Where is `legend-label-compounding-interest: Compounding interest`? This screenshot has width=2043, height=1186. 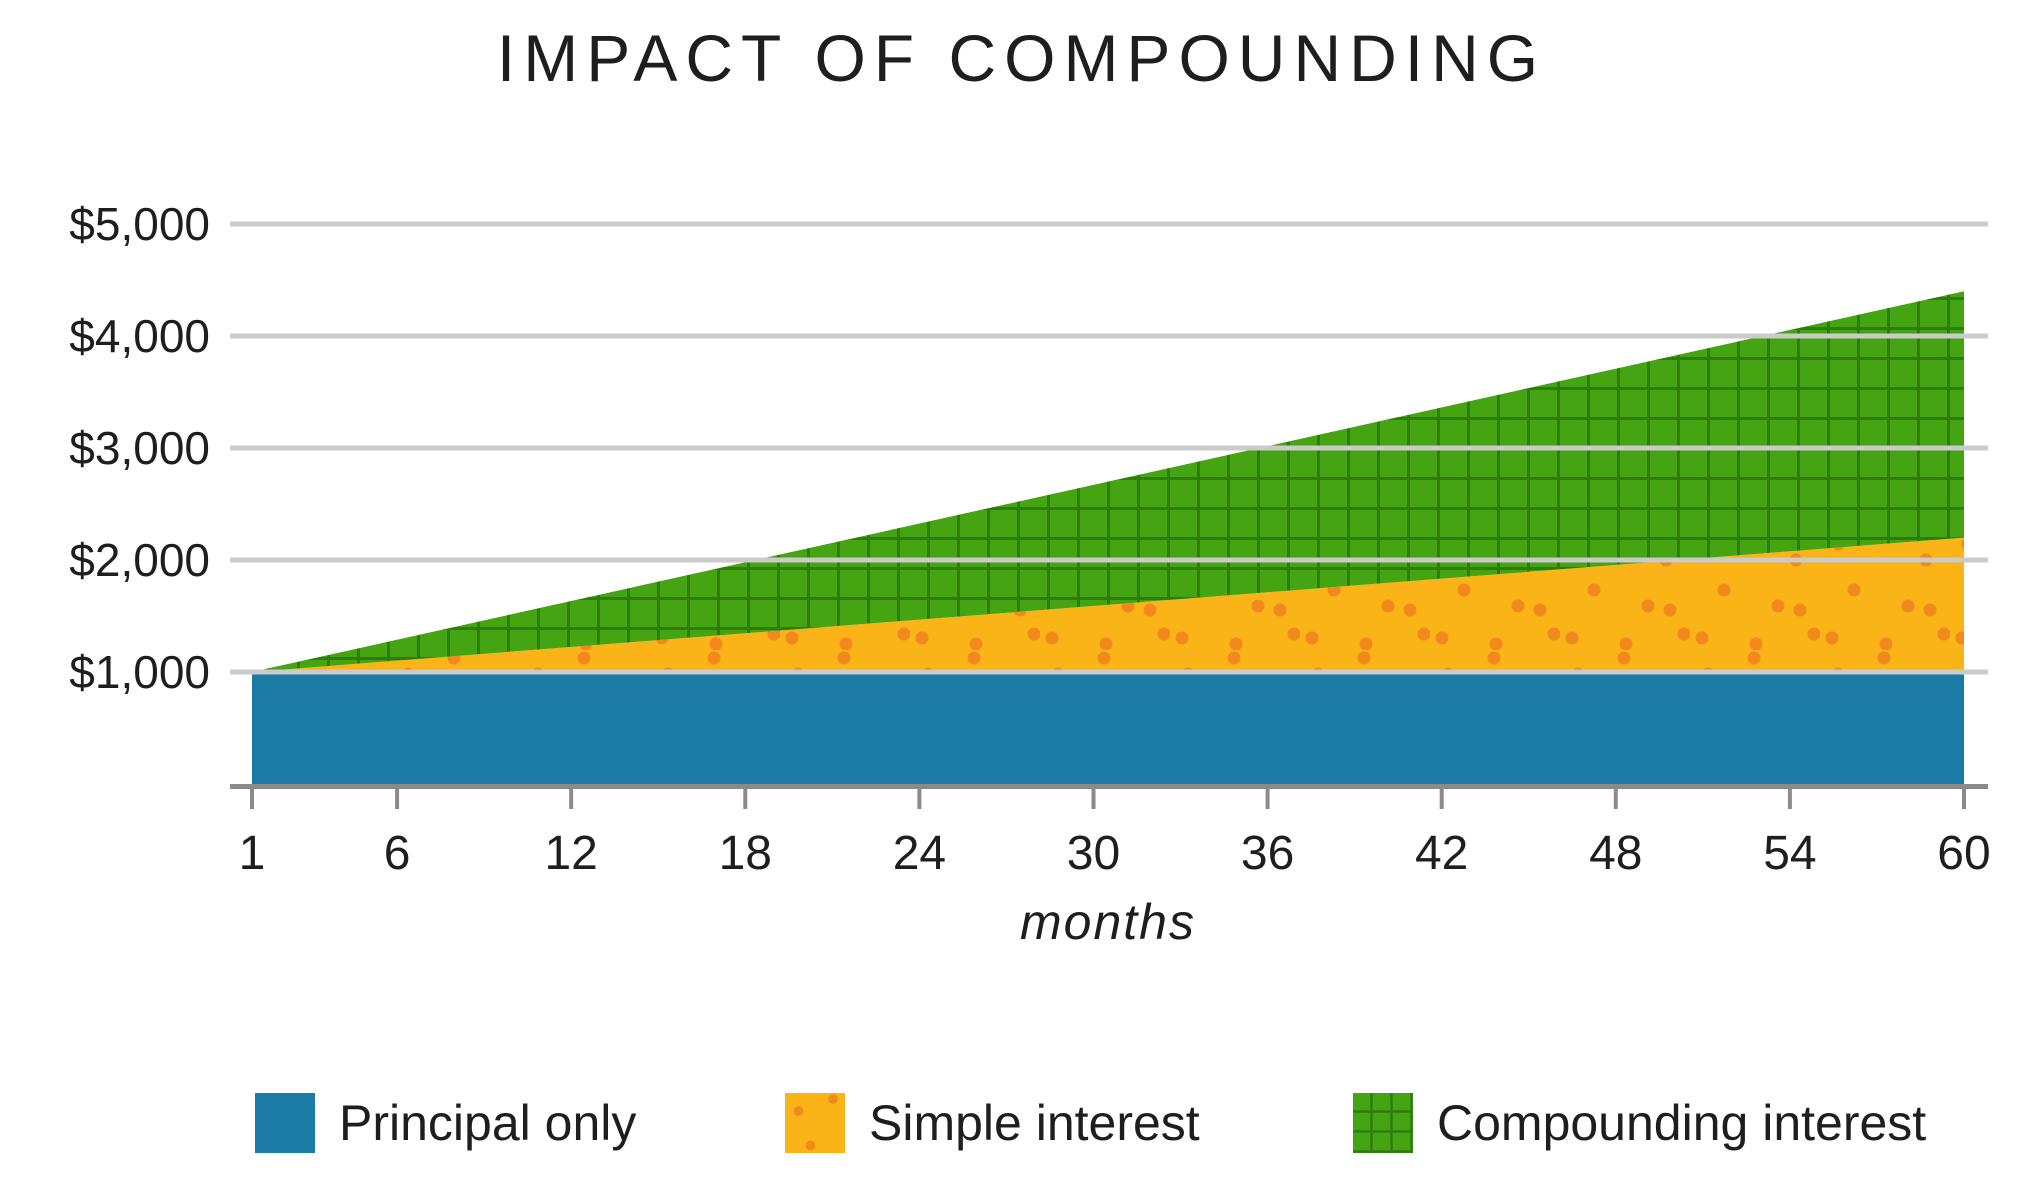 legend-label-compounding-interest: Compounding interest is located at coordinates (1682, 1123).